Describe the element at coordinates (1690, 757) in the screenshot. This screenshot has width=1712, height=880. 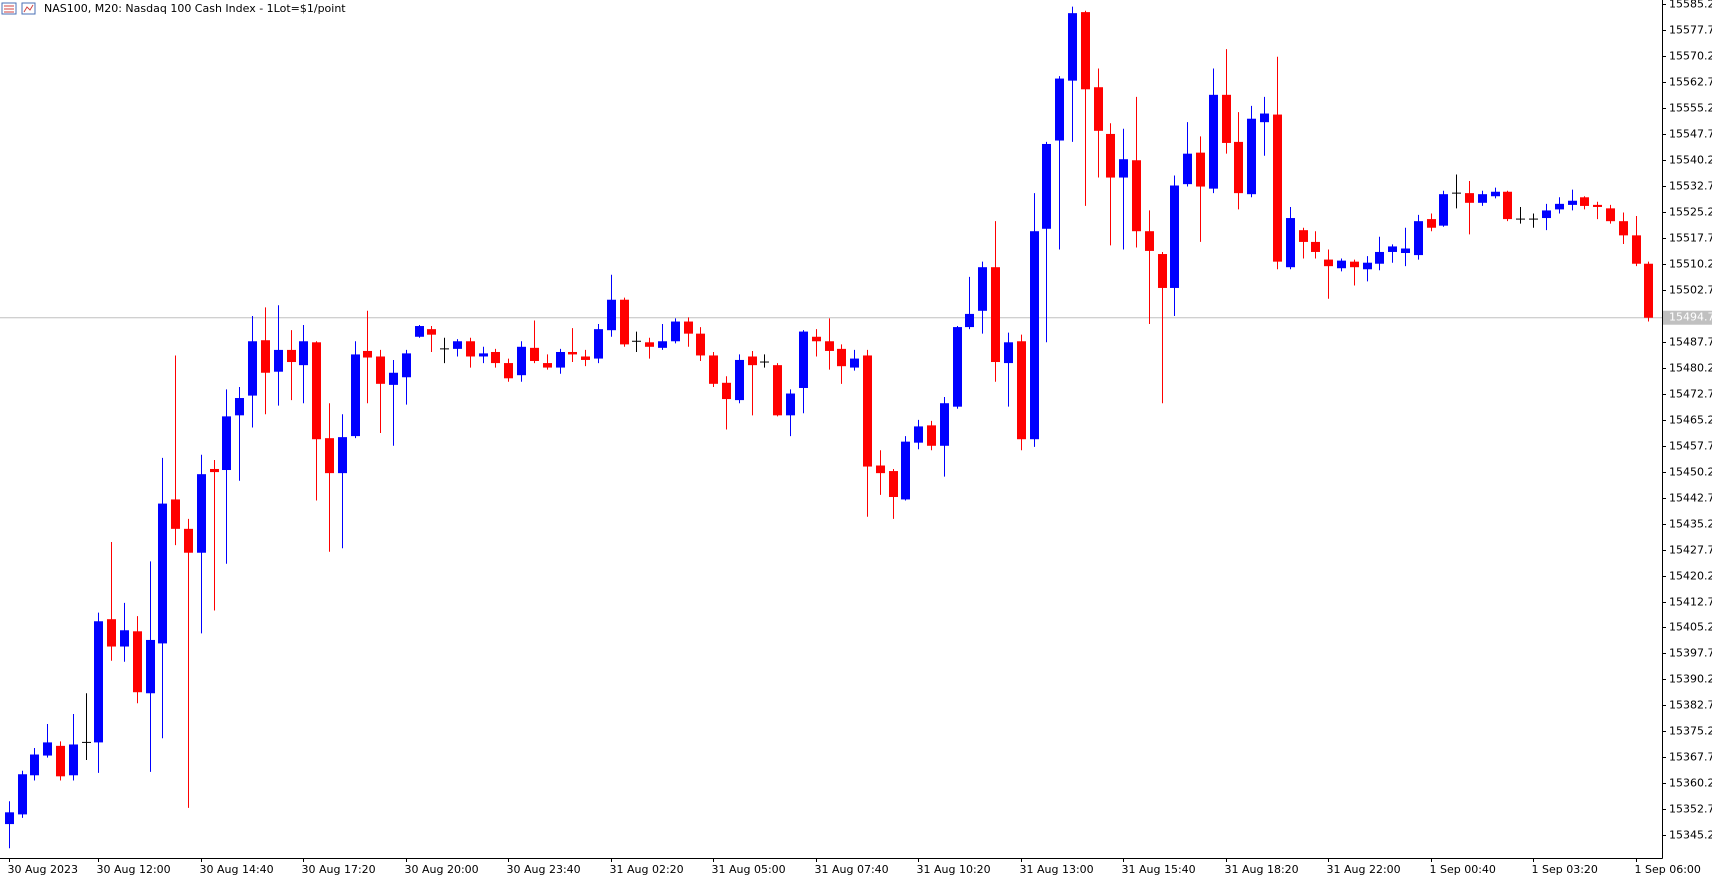
I see `y-tick-label: 15367.7` at that location.